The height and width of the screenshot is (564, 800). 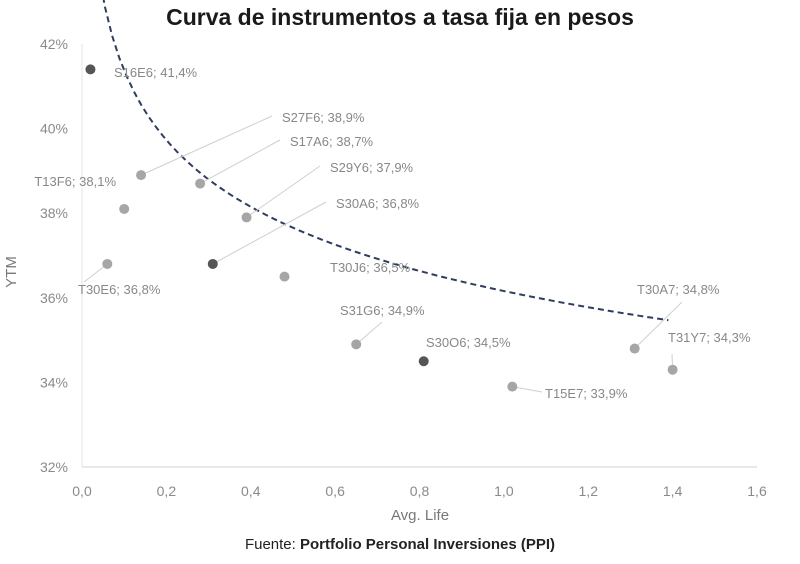 What do you see at coordinates (54, 129) in the screenshot?
I see `y-tick-label: 40%` at bounding box center [54, 129].